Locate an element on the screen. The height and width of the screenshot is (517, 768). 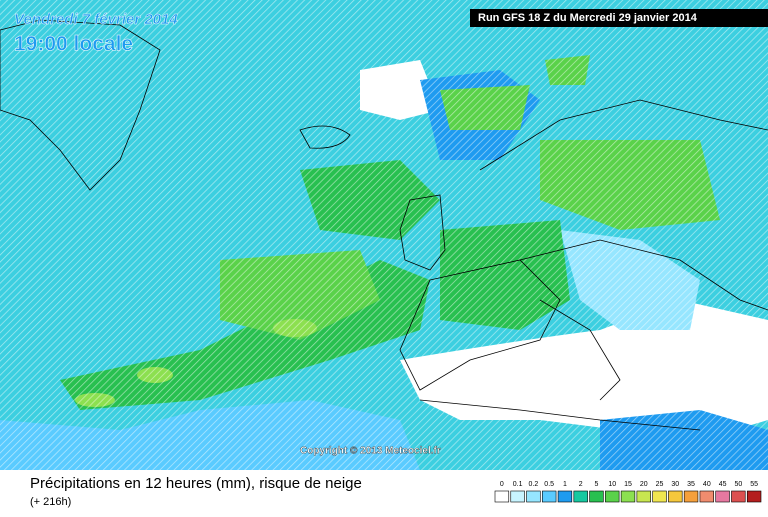
copyright: Copyright © 2013 Meteociel.fr is located at coordinates (370, 451).